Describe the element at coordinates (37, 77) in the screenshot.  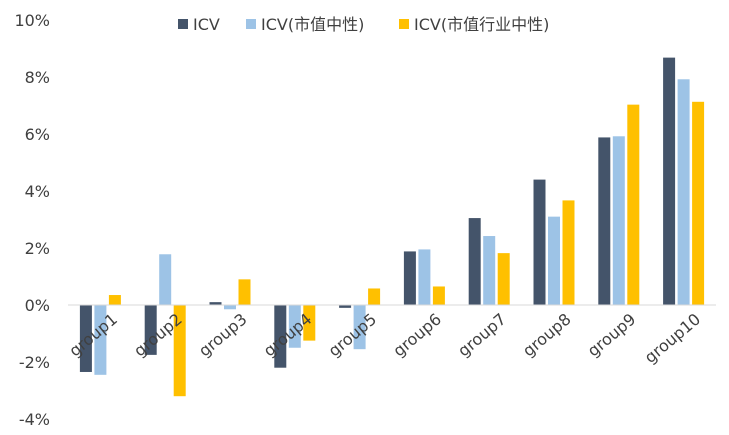
I see `y-tick-label: 8%` at that location.